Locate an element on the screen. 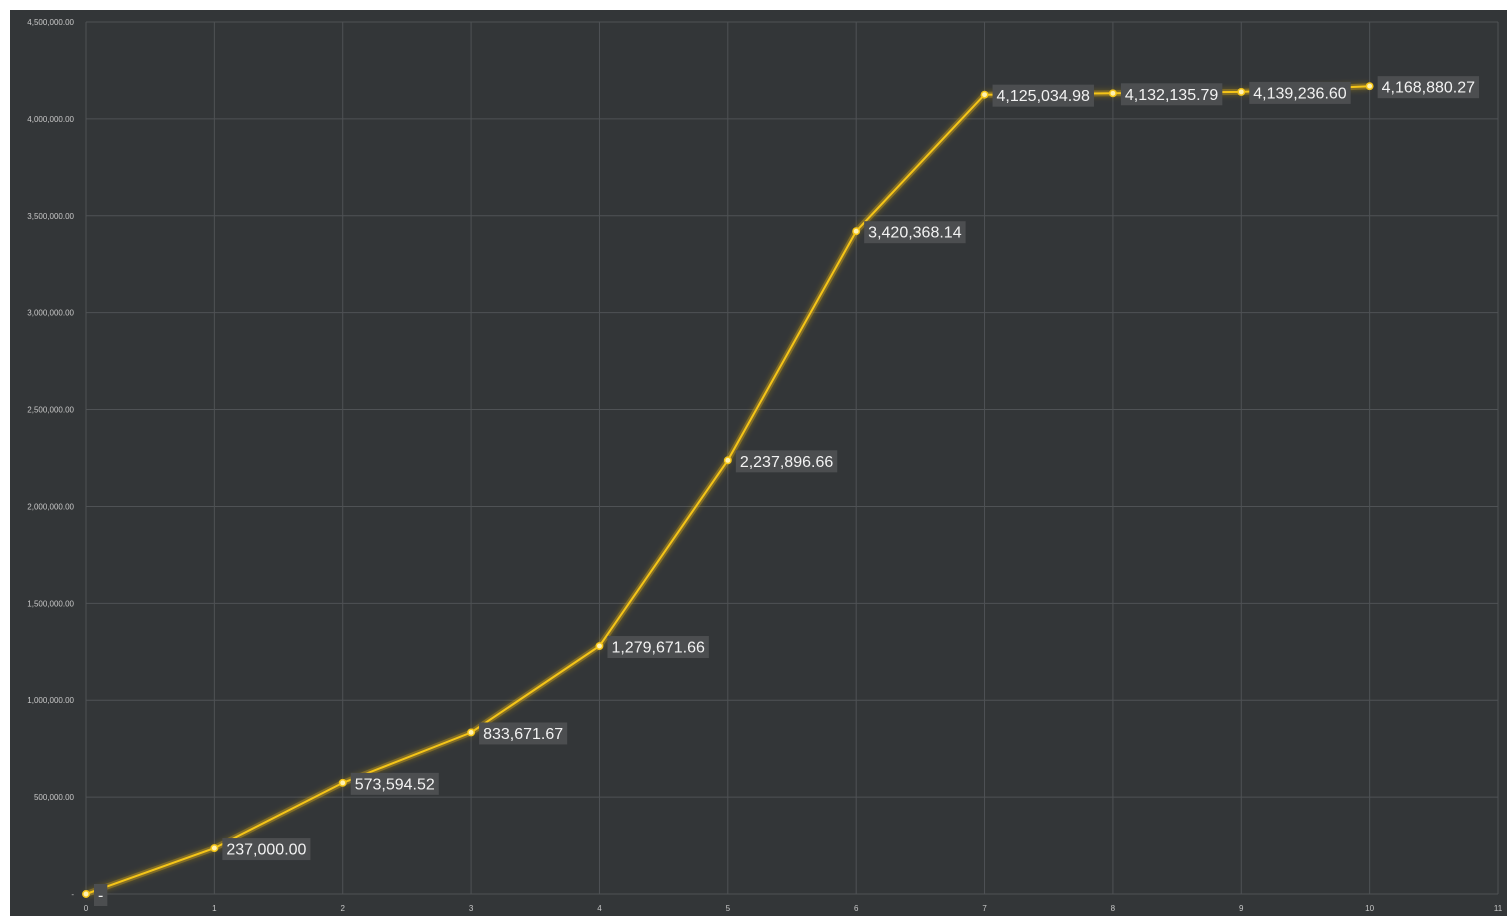 The width and height of the screenshot is (1507, 916). data-label: 2,237,896.66 is located at coordinates (786, 461).